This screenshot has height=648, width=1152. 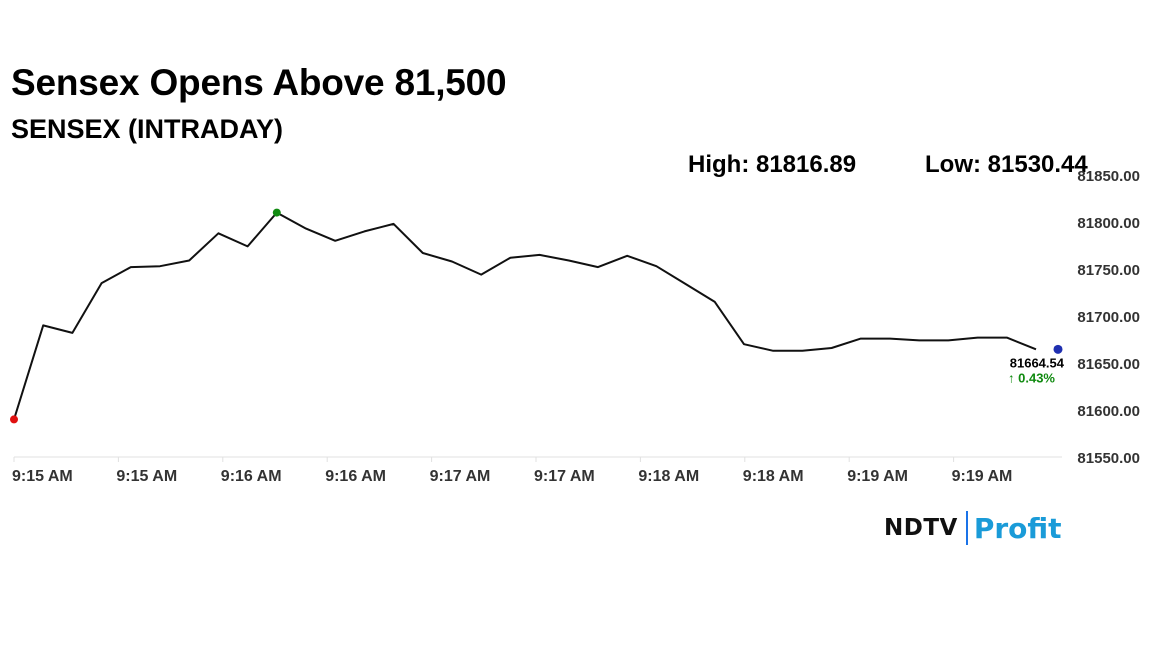 What do you see at coordinates (14, 419) in the screenshot?
I see `open-point-marker` at bounding box center [14, 419].